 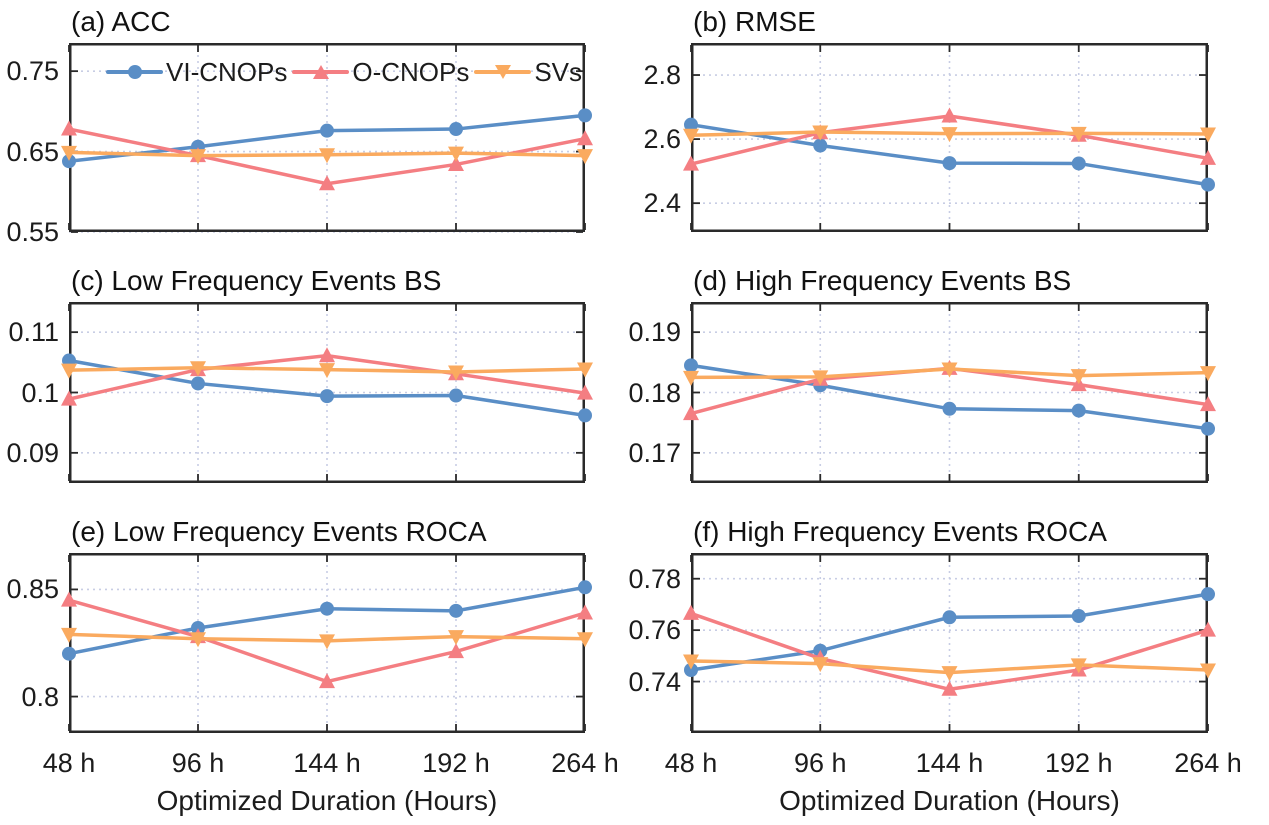 I want to click on plot-area-d, so click(x=949, y=392).